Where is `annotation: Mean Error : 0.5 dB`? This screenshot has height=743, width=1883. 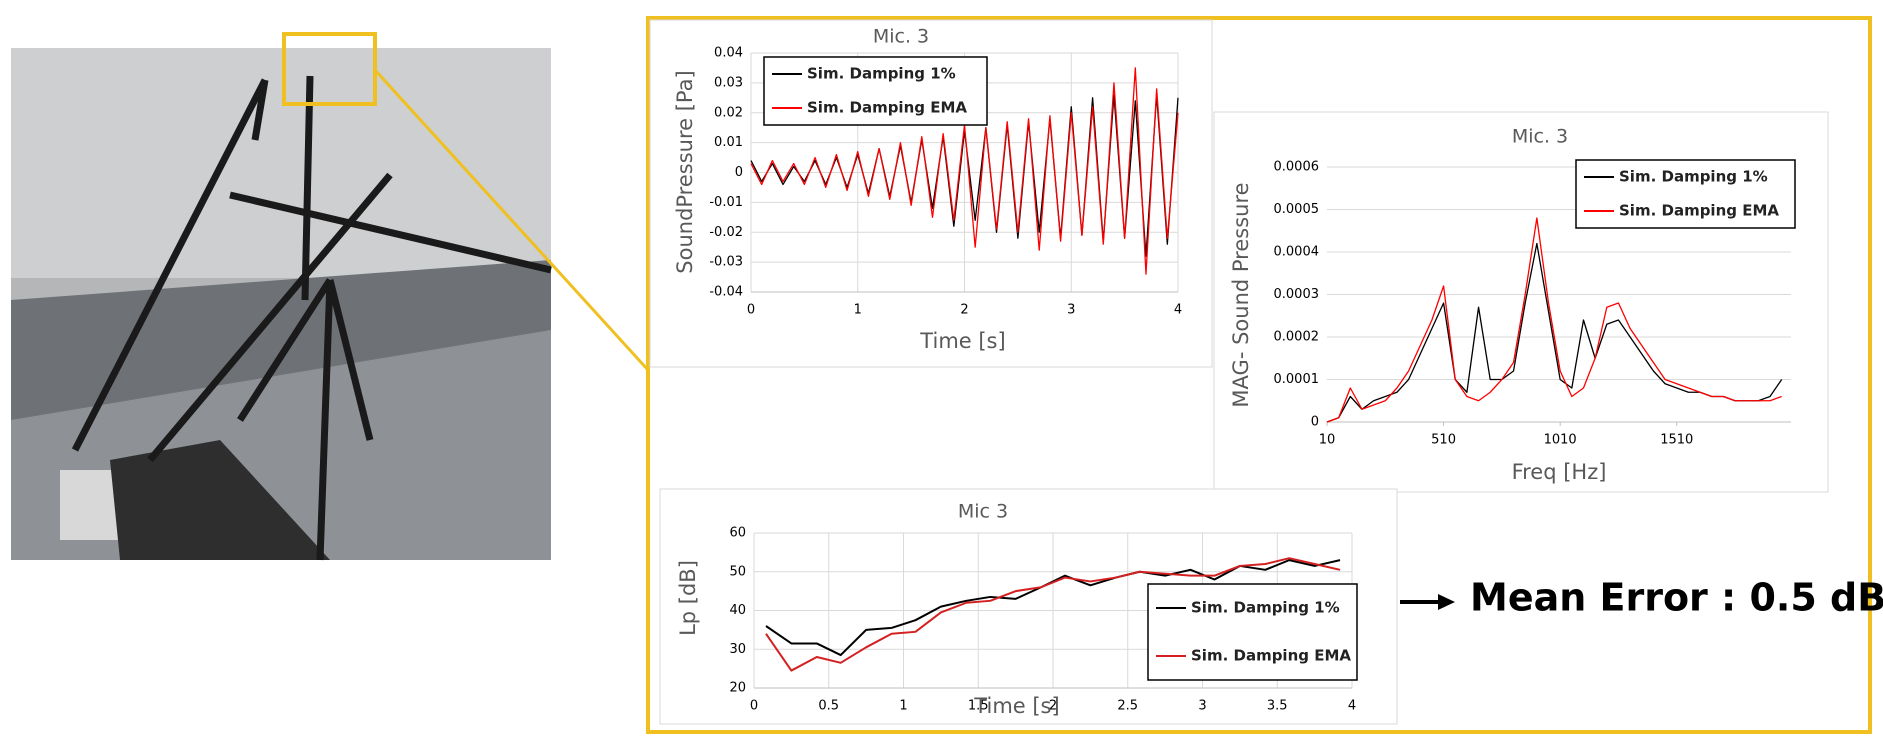
annotation: Mean Error : 0.5 dB is located at coordinates (1676, 598).